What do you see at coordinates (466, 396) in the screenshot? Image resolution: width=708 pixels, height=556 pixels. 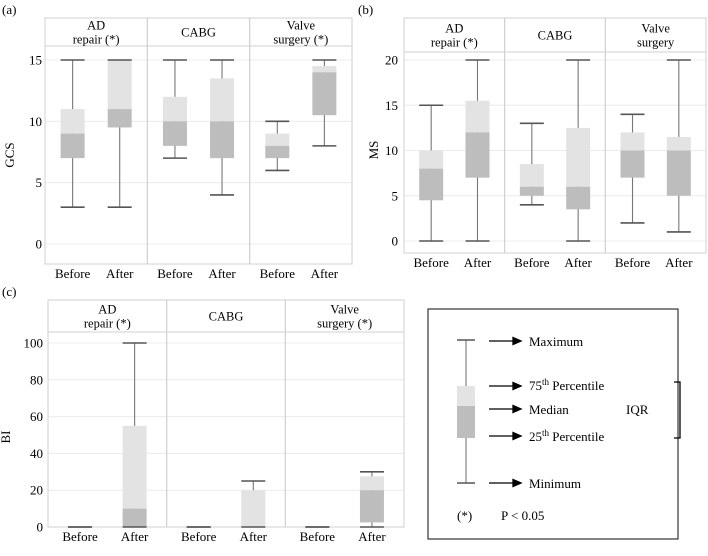 I see `legend-upper-box` at bounding box center [466, 396].